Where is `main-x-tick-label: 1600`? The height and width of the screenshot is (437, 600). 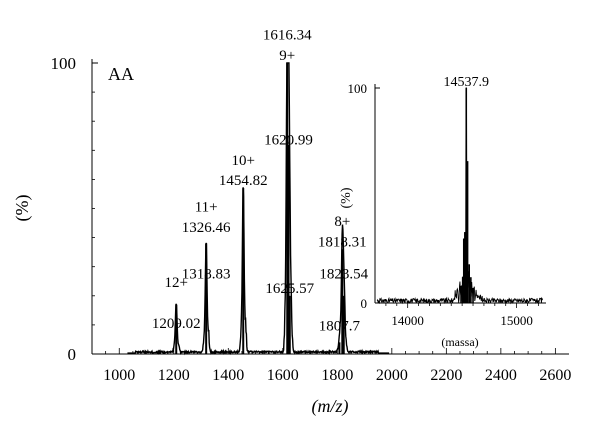
main-x-tick-label: 1600 is located at coordinates (283, 375).